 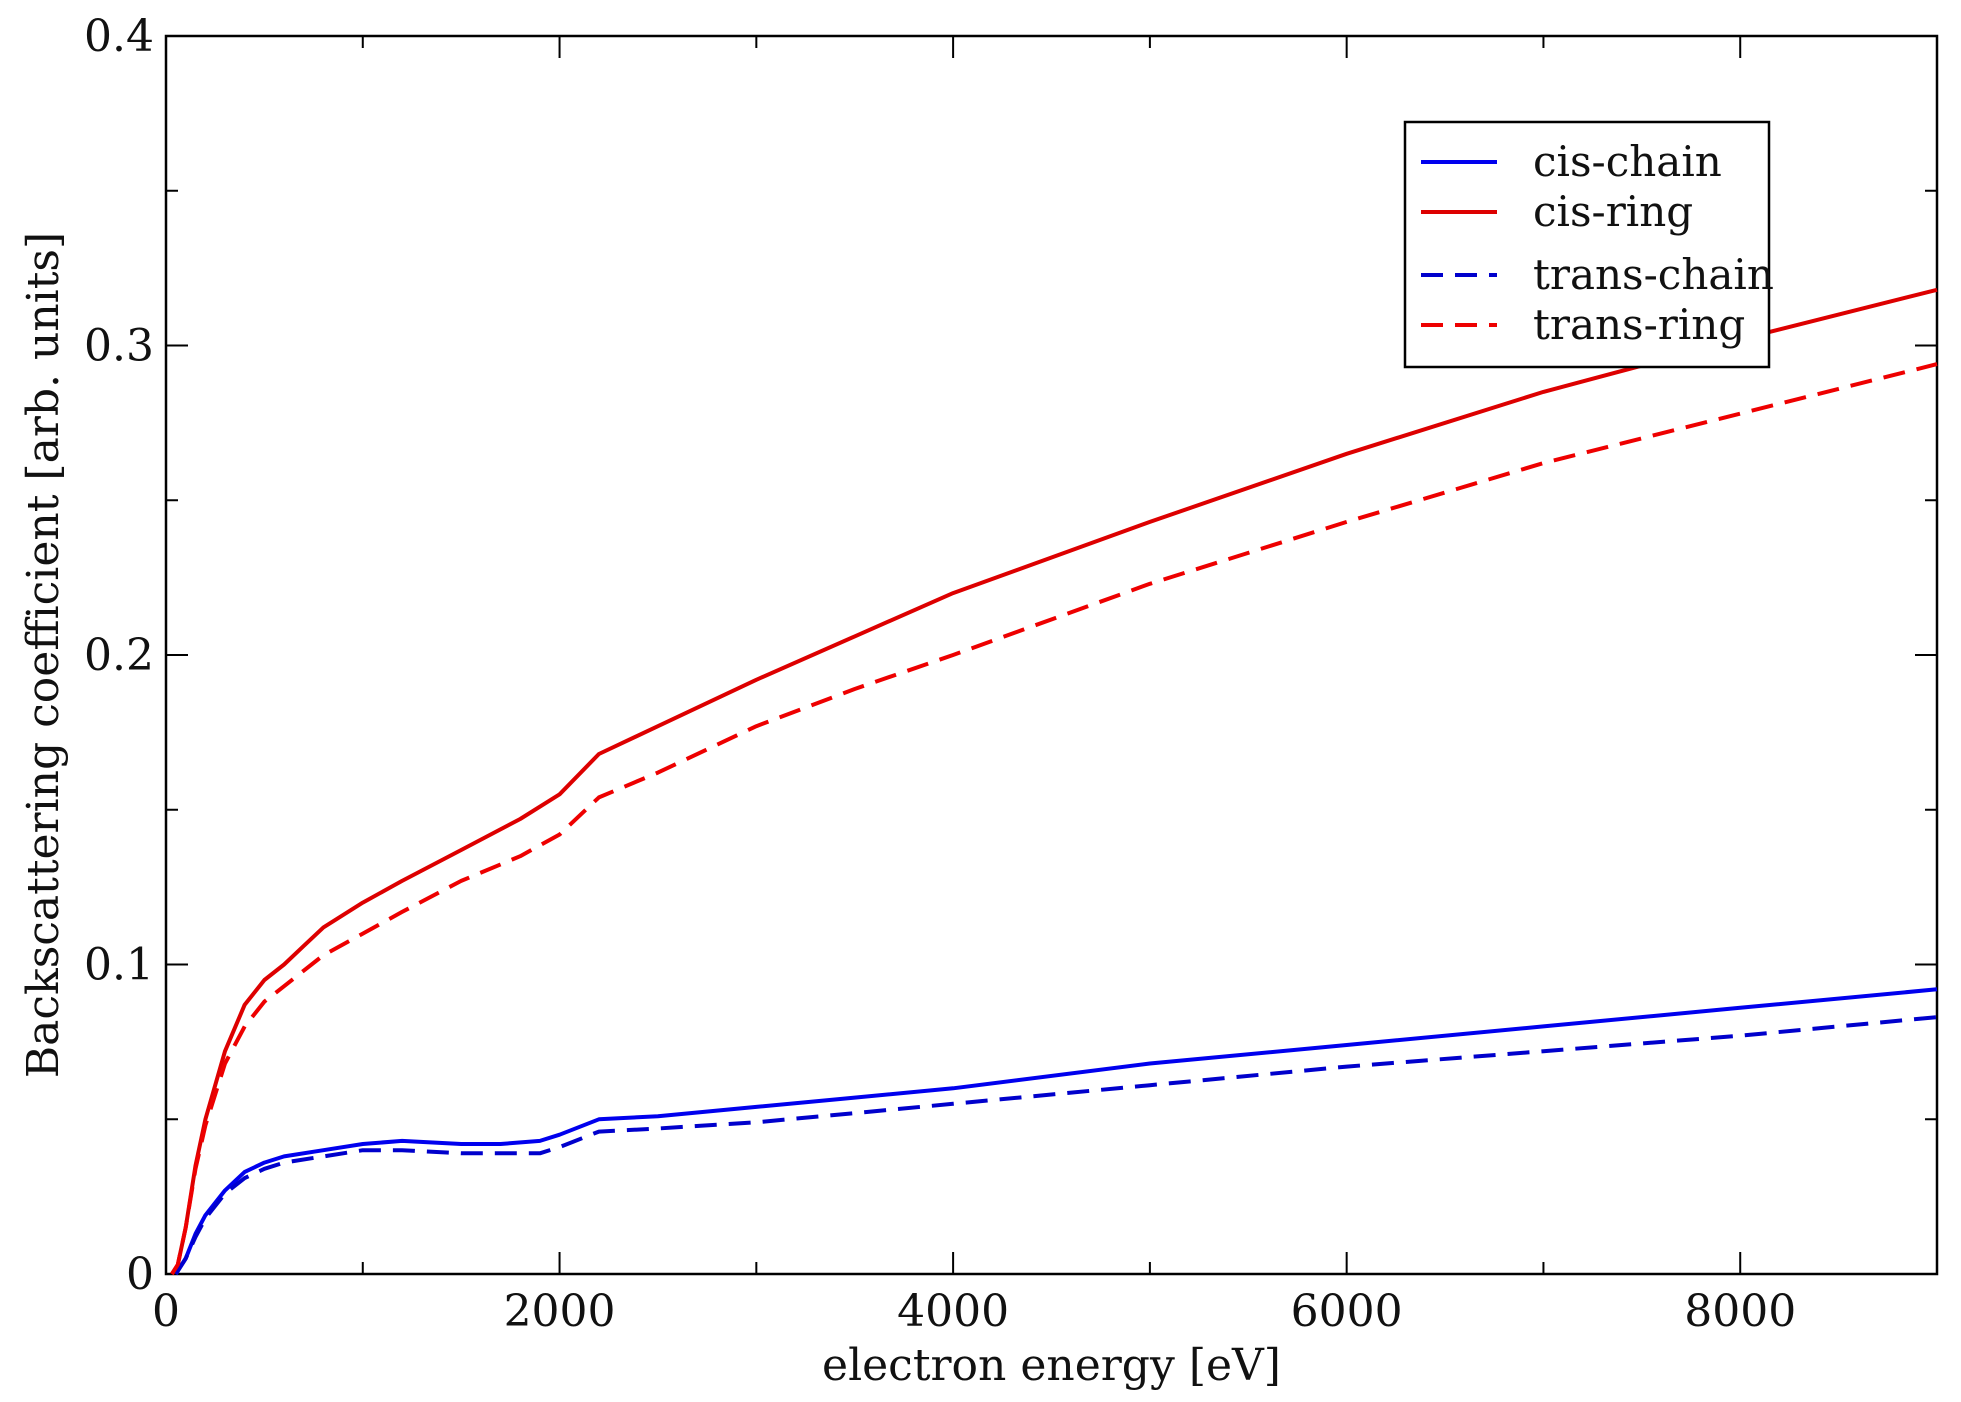 What do you see at coordinates (43, 655) in the screenshot?
I see `y-axis-title: Backscattering coefficient [arb. units]` at bounding box center [43, 655].